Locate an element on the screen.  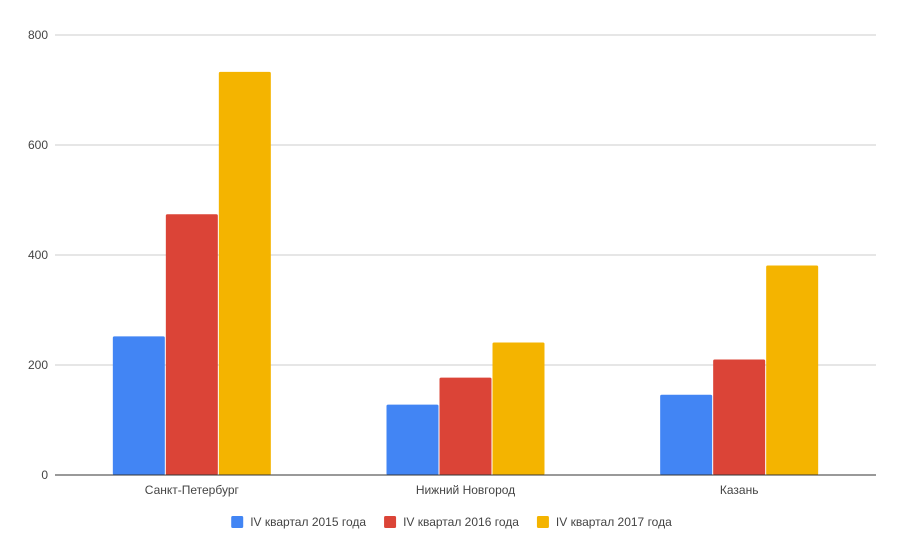
x-tick-label: Нижний Новгород is located at coordinates (465, 490).